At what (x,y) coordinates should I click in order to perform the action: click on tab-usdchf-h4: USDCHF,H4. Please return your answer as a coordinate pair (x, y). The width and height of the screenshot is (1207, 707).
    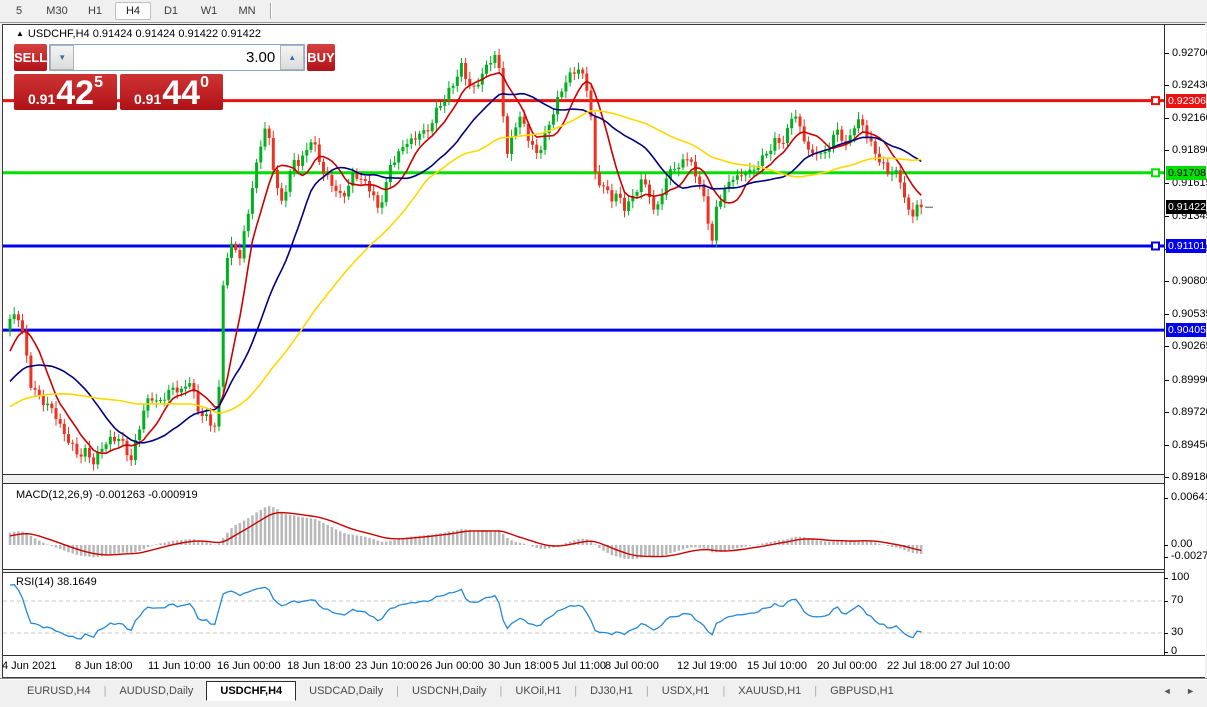
    Looking at the image, I should click on (251, 691).